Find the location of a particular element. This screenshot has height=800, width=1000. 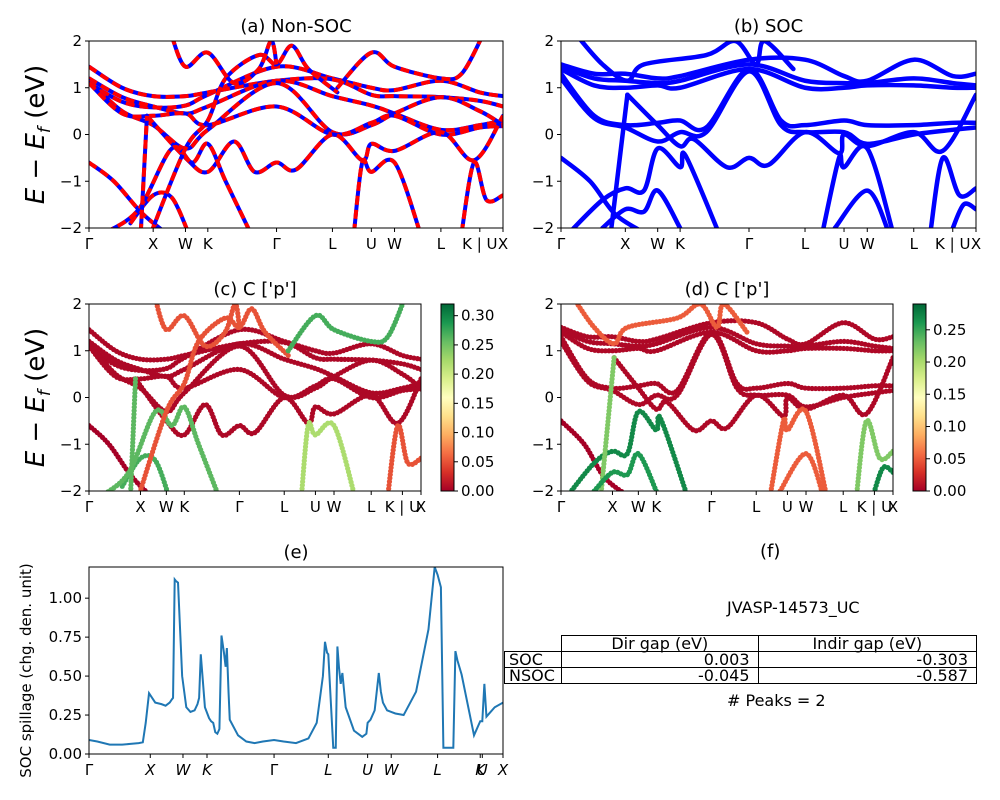

bands is located at coordinates (296, 134).